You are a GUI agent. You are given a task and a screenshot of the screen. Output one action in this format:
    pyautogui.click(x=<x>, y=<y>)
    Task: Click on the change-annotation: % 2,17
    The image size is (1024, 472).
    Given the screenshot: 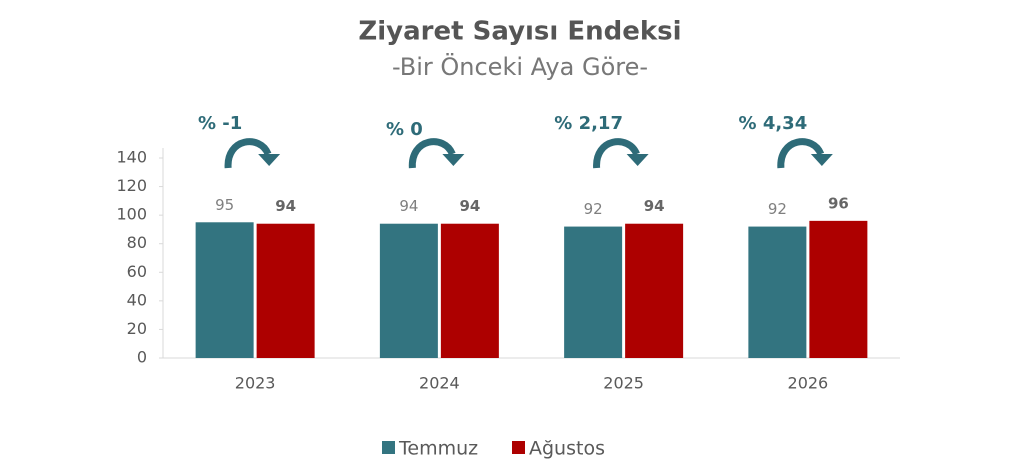 What is the action you would take?
    pyautogui.click(x=588, y=123)
    